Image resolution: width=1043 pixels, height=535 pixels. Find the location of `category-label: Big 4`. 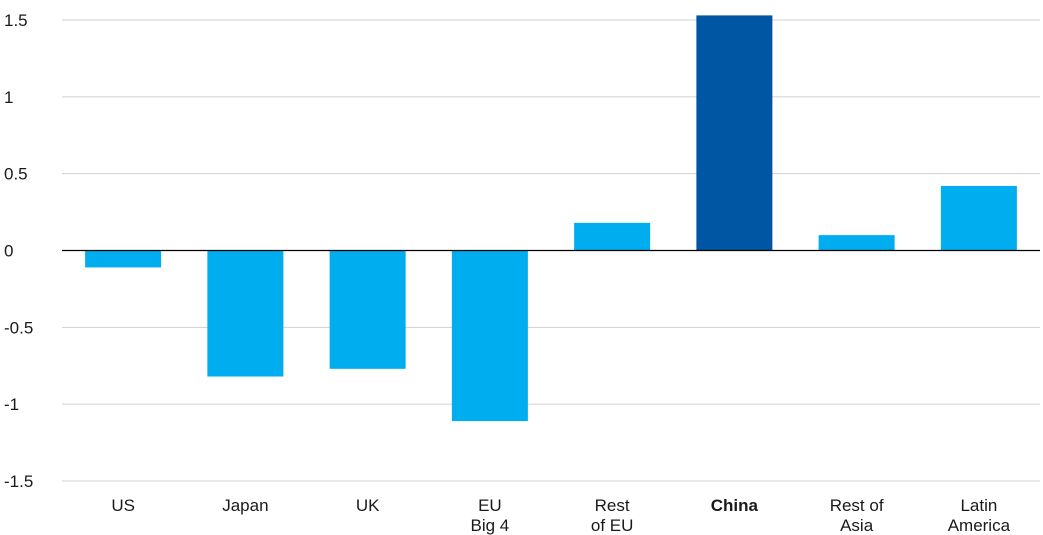

category-label: Big 4 is located at coordinates (490, 525).